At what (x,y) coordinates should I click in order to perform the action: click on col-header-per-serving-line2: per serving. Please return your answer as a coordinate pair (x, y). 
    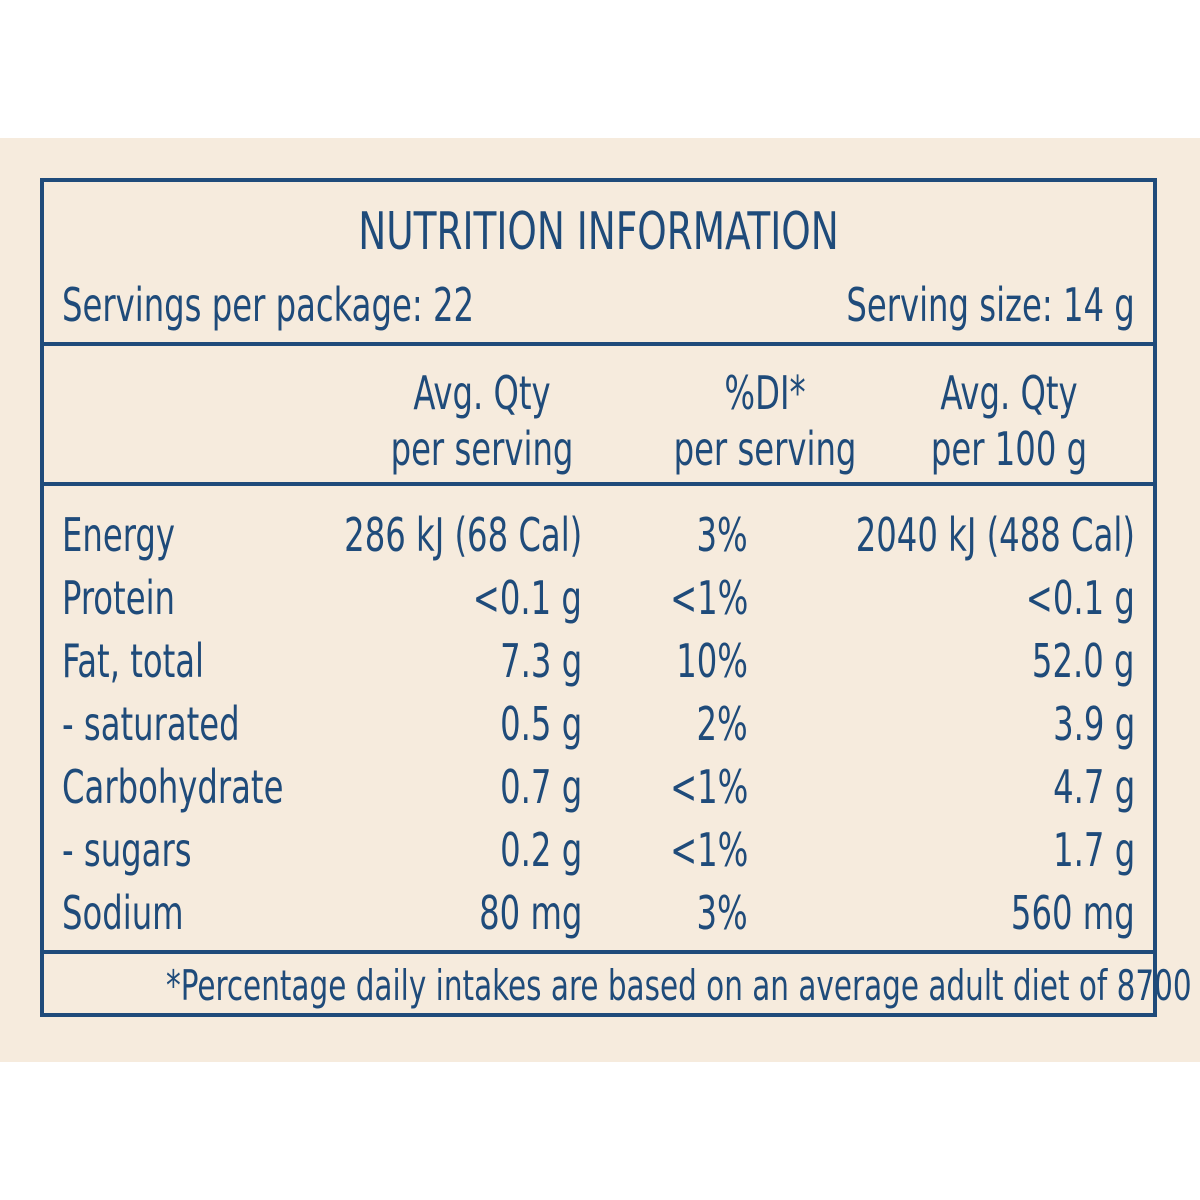
    Looking at the image, I should click on (482, 449).